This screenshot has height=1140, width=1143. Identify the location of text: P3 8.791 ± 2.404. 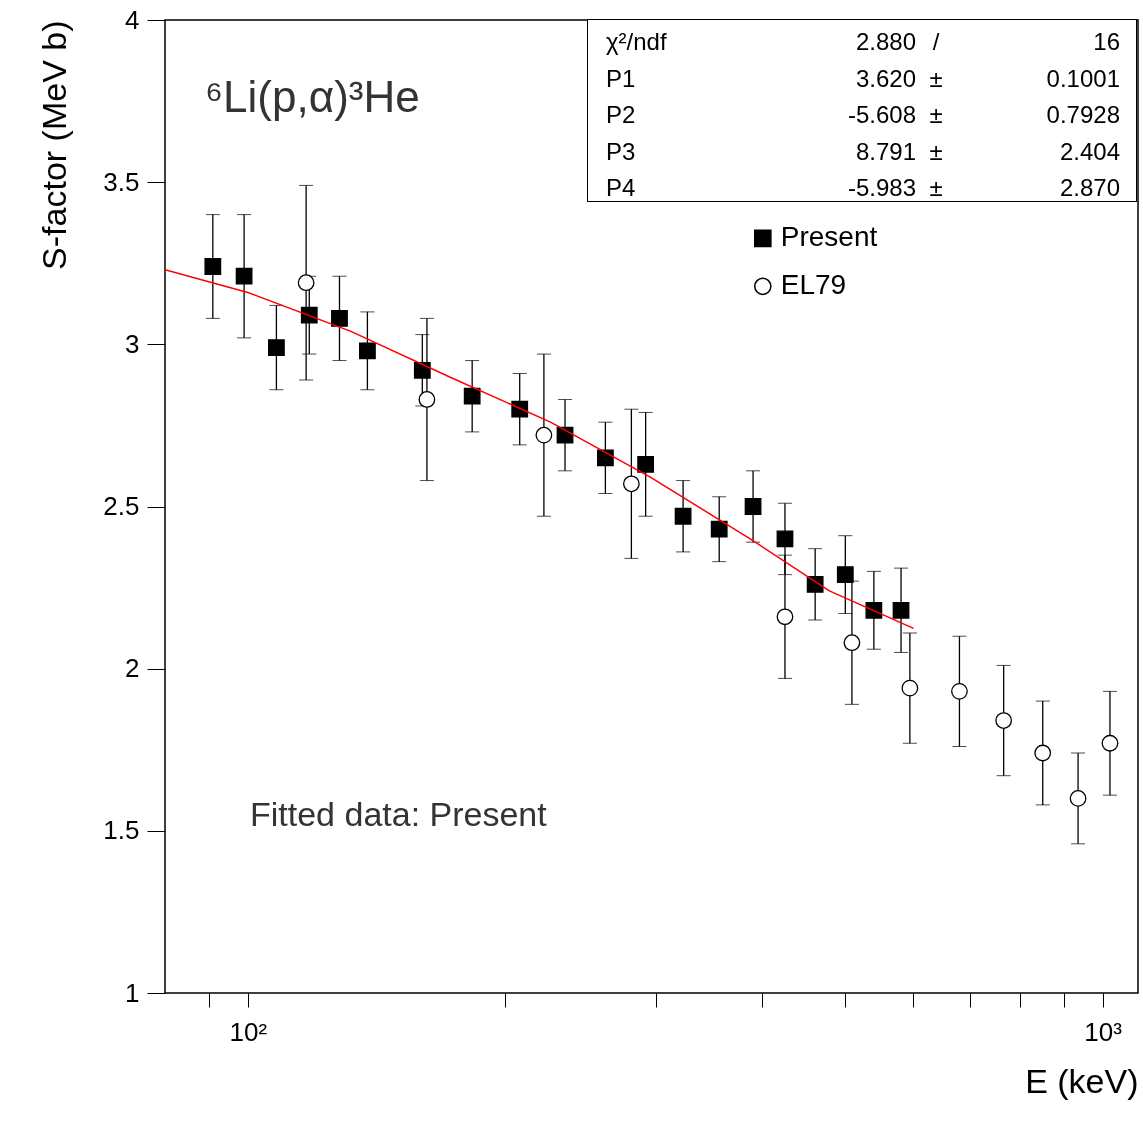
(863, 151).